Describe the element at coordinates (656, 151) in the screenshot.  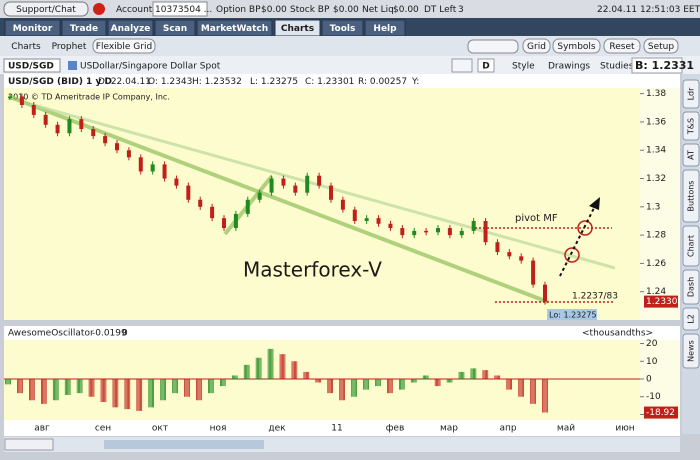
I see `y-tick-label: 1.34` at that location.